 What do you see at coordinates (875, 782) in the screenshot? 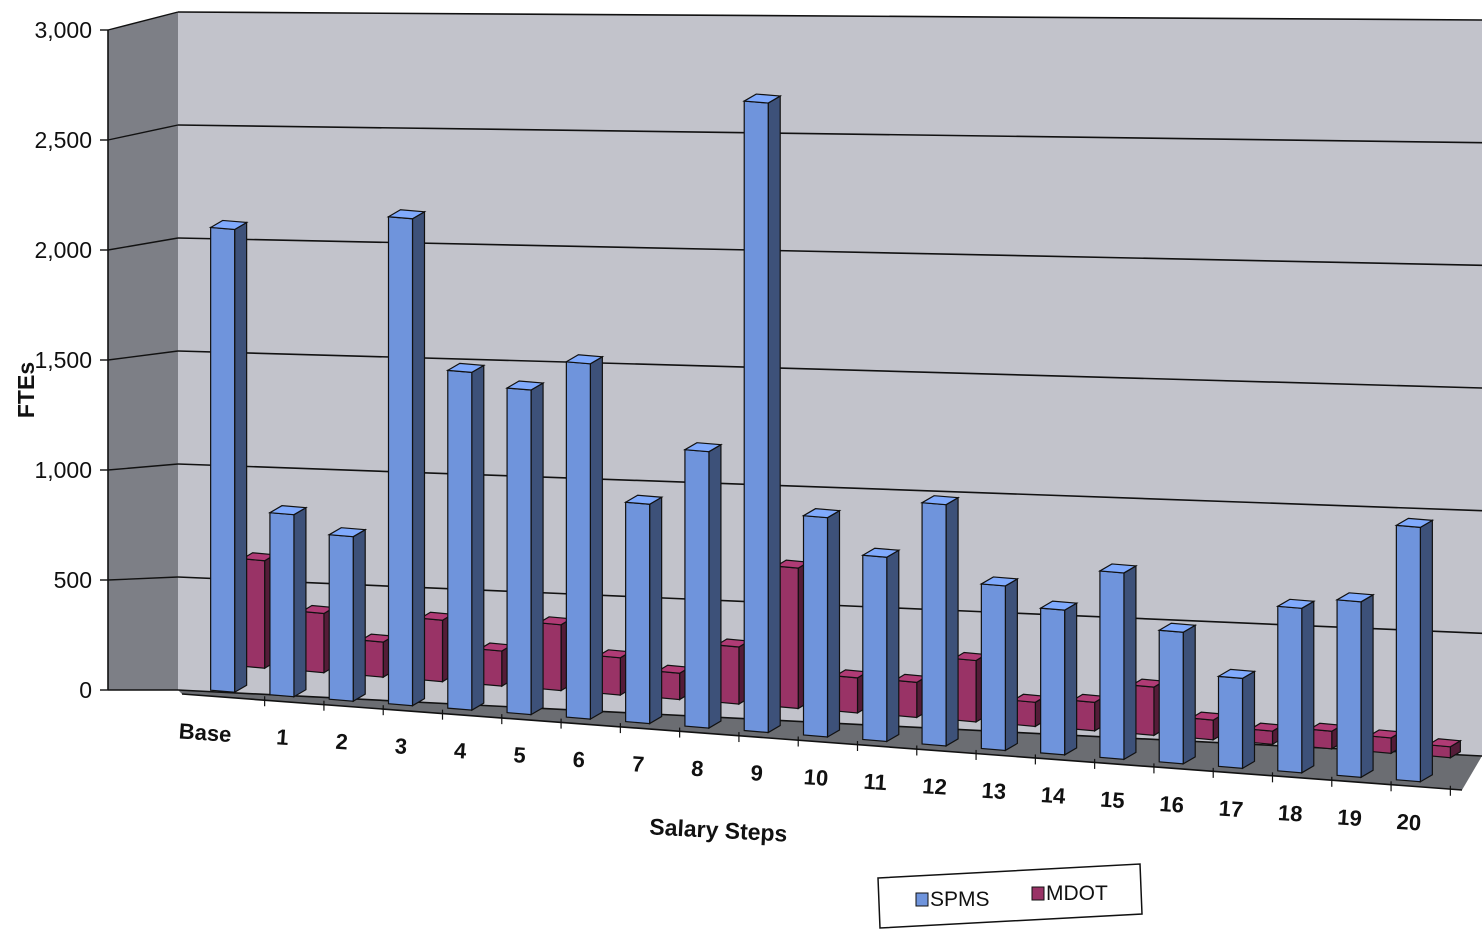
I see `x-tick-label: 11` at bounding box center [875, 782].